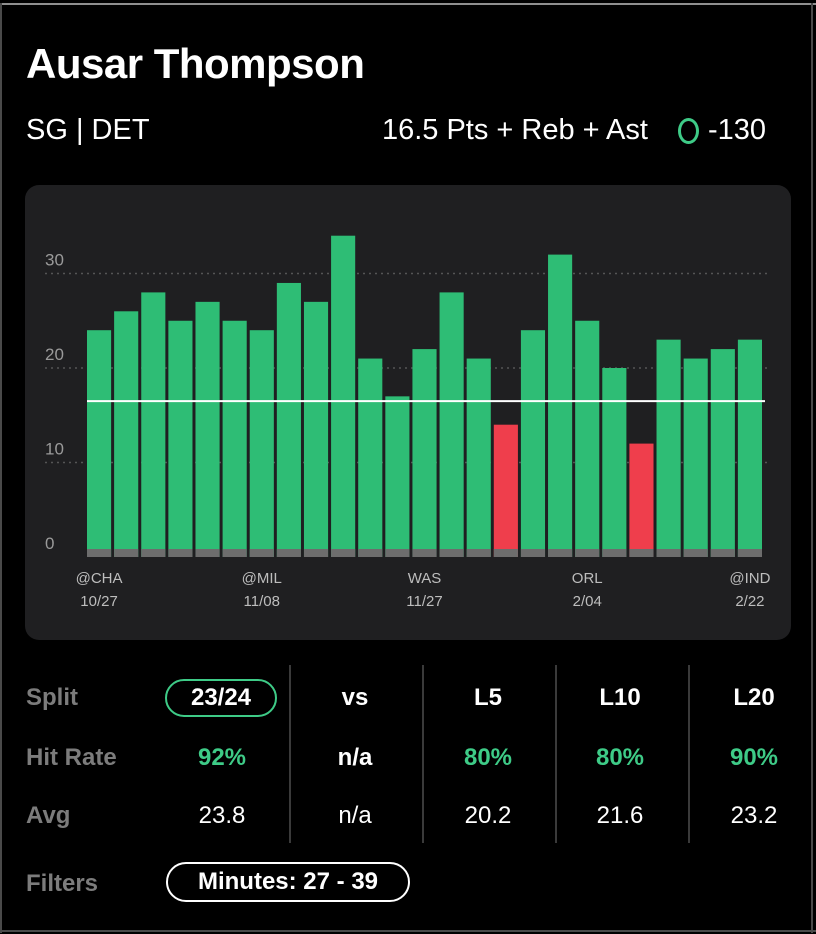  I want to click on position-team: SG | DET, so click(88, 130).